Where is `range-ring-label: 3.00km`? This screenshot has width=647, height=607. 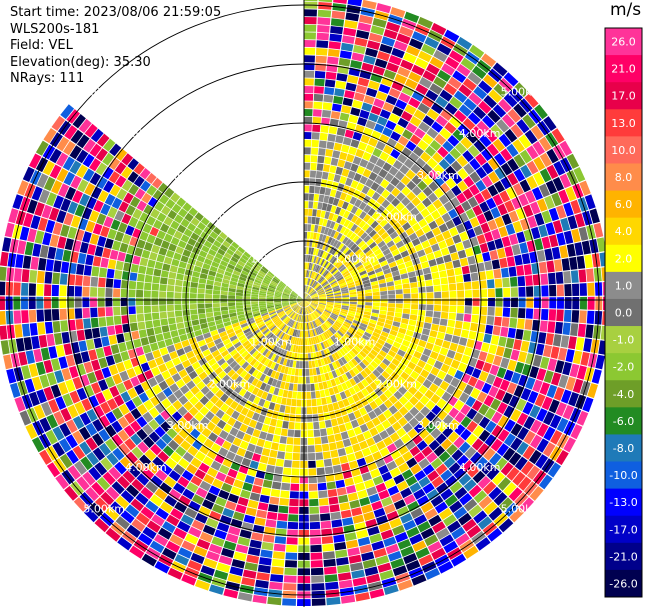 range-ring-label: 3.00km is located at coordinates (188, 175).